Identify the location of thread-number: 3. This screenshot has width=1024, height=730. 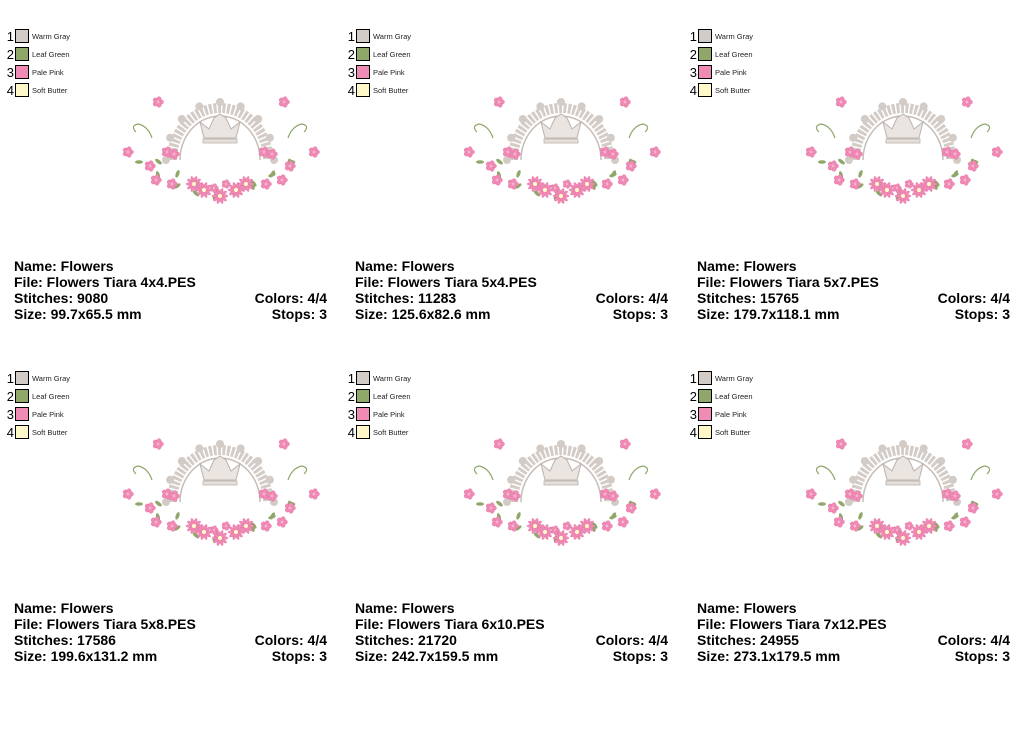
(693, 414).